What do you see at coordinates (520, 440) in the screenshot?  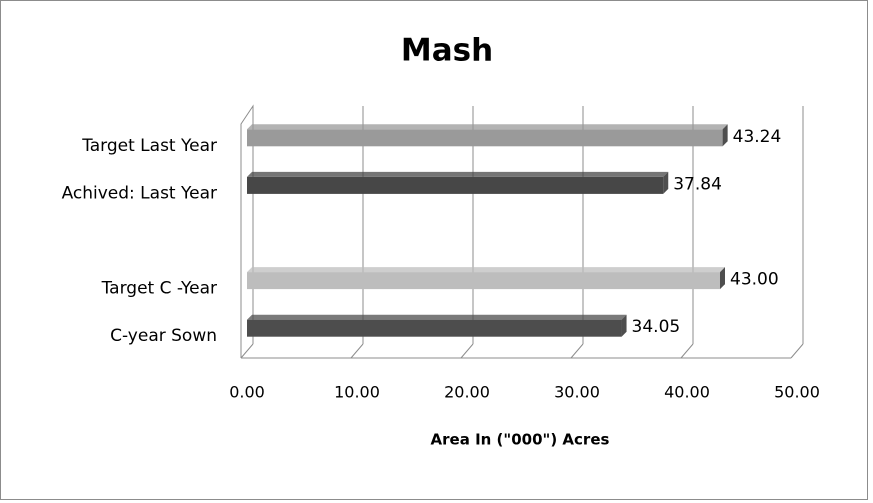 I see `x-axis-title: Area In ("000") Acres` at bounding box center [520, 440].